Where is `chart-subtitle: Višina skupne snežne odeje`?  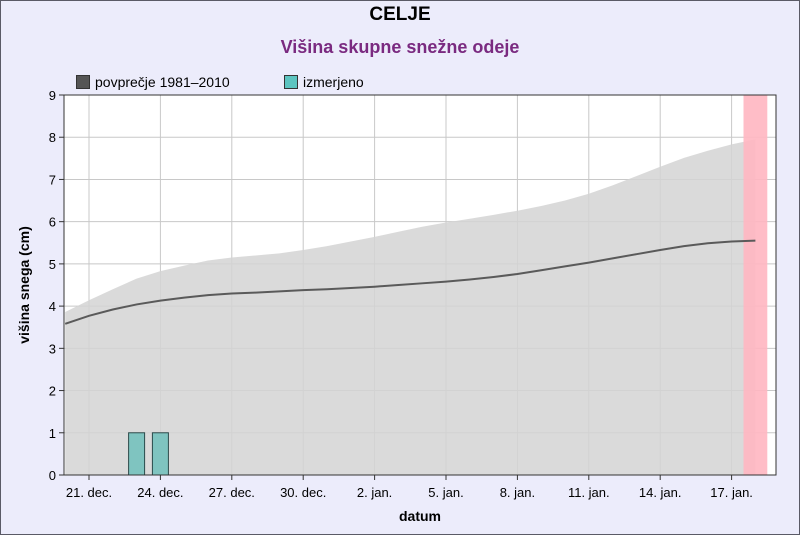
chart-subtitle: Višina skupne snežne odeje is located at coordinates (400, 47).